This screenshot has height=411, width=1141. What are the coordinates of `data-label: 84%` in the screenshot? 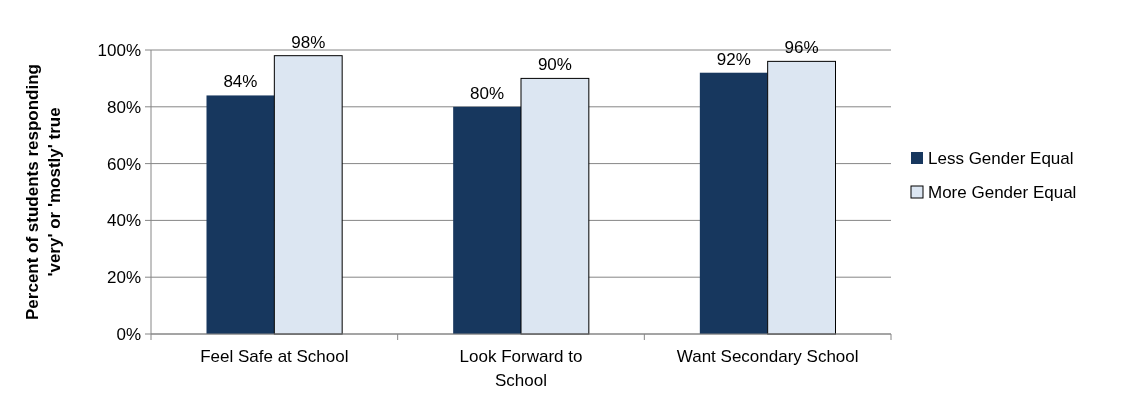 It's located at (240, 82).